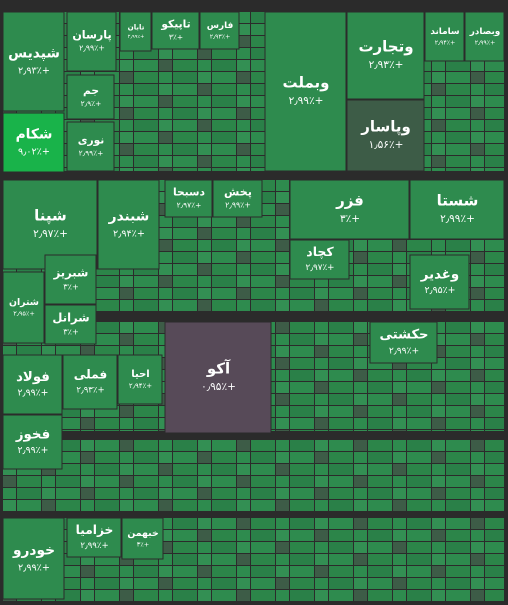 This screenshot has width=508, height=605. What do you see at coordinates (143, 545) in the screenshot?
I see `tile-value: +۳٪` at bounding box center [143, 545].